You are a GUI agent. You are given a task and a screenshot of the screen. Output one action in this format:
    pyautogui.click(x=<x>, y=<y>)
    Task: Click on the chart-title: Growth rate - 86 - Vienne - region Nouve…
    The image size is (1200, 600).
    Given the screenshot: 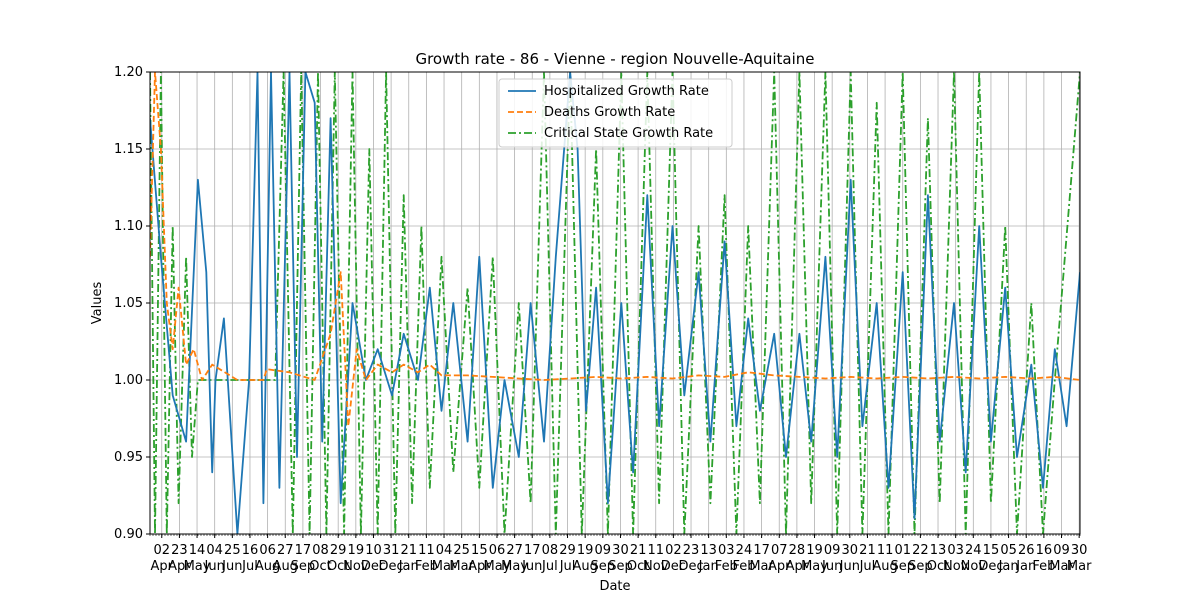 What is the action you would take?
    pyautogui.click(x=614, y=59)
    